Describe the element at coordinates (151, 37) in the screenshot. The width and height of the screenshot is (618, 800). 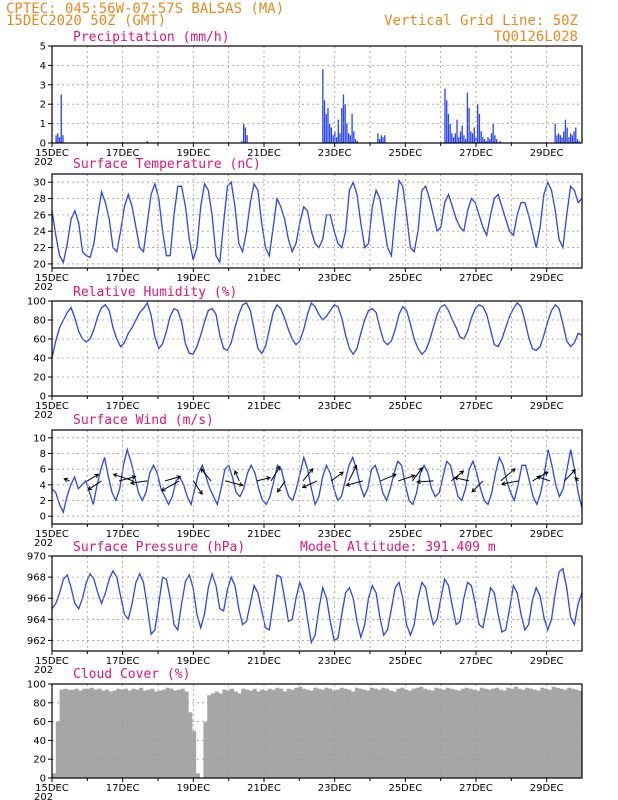
I see `panel-title: Precipitation (mm/h)` at that location.